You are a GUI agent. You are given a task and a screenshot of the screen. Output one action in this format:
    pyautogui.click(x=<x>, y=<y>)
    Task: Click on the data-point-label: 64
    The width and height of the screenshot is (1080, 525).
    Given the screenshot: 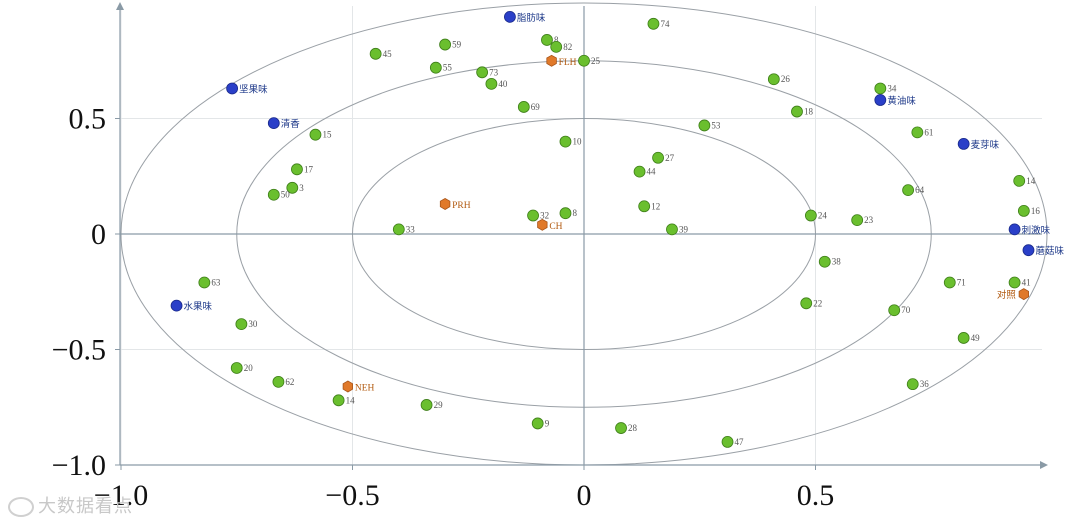 What is the action you would take?
    pyautogui.click(x=920, y=190)
    